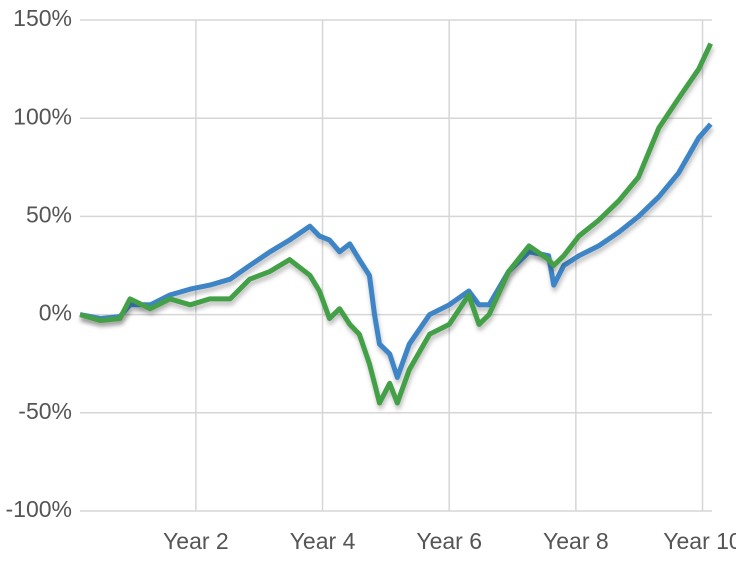 The width and height of the screenshot is (736, 584). Describe the element at coordinates (42, 116) in the screenshot. I see `y-tick-label: 100%` at that location.